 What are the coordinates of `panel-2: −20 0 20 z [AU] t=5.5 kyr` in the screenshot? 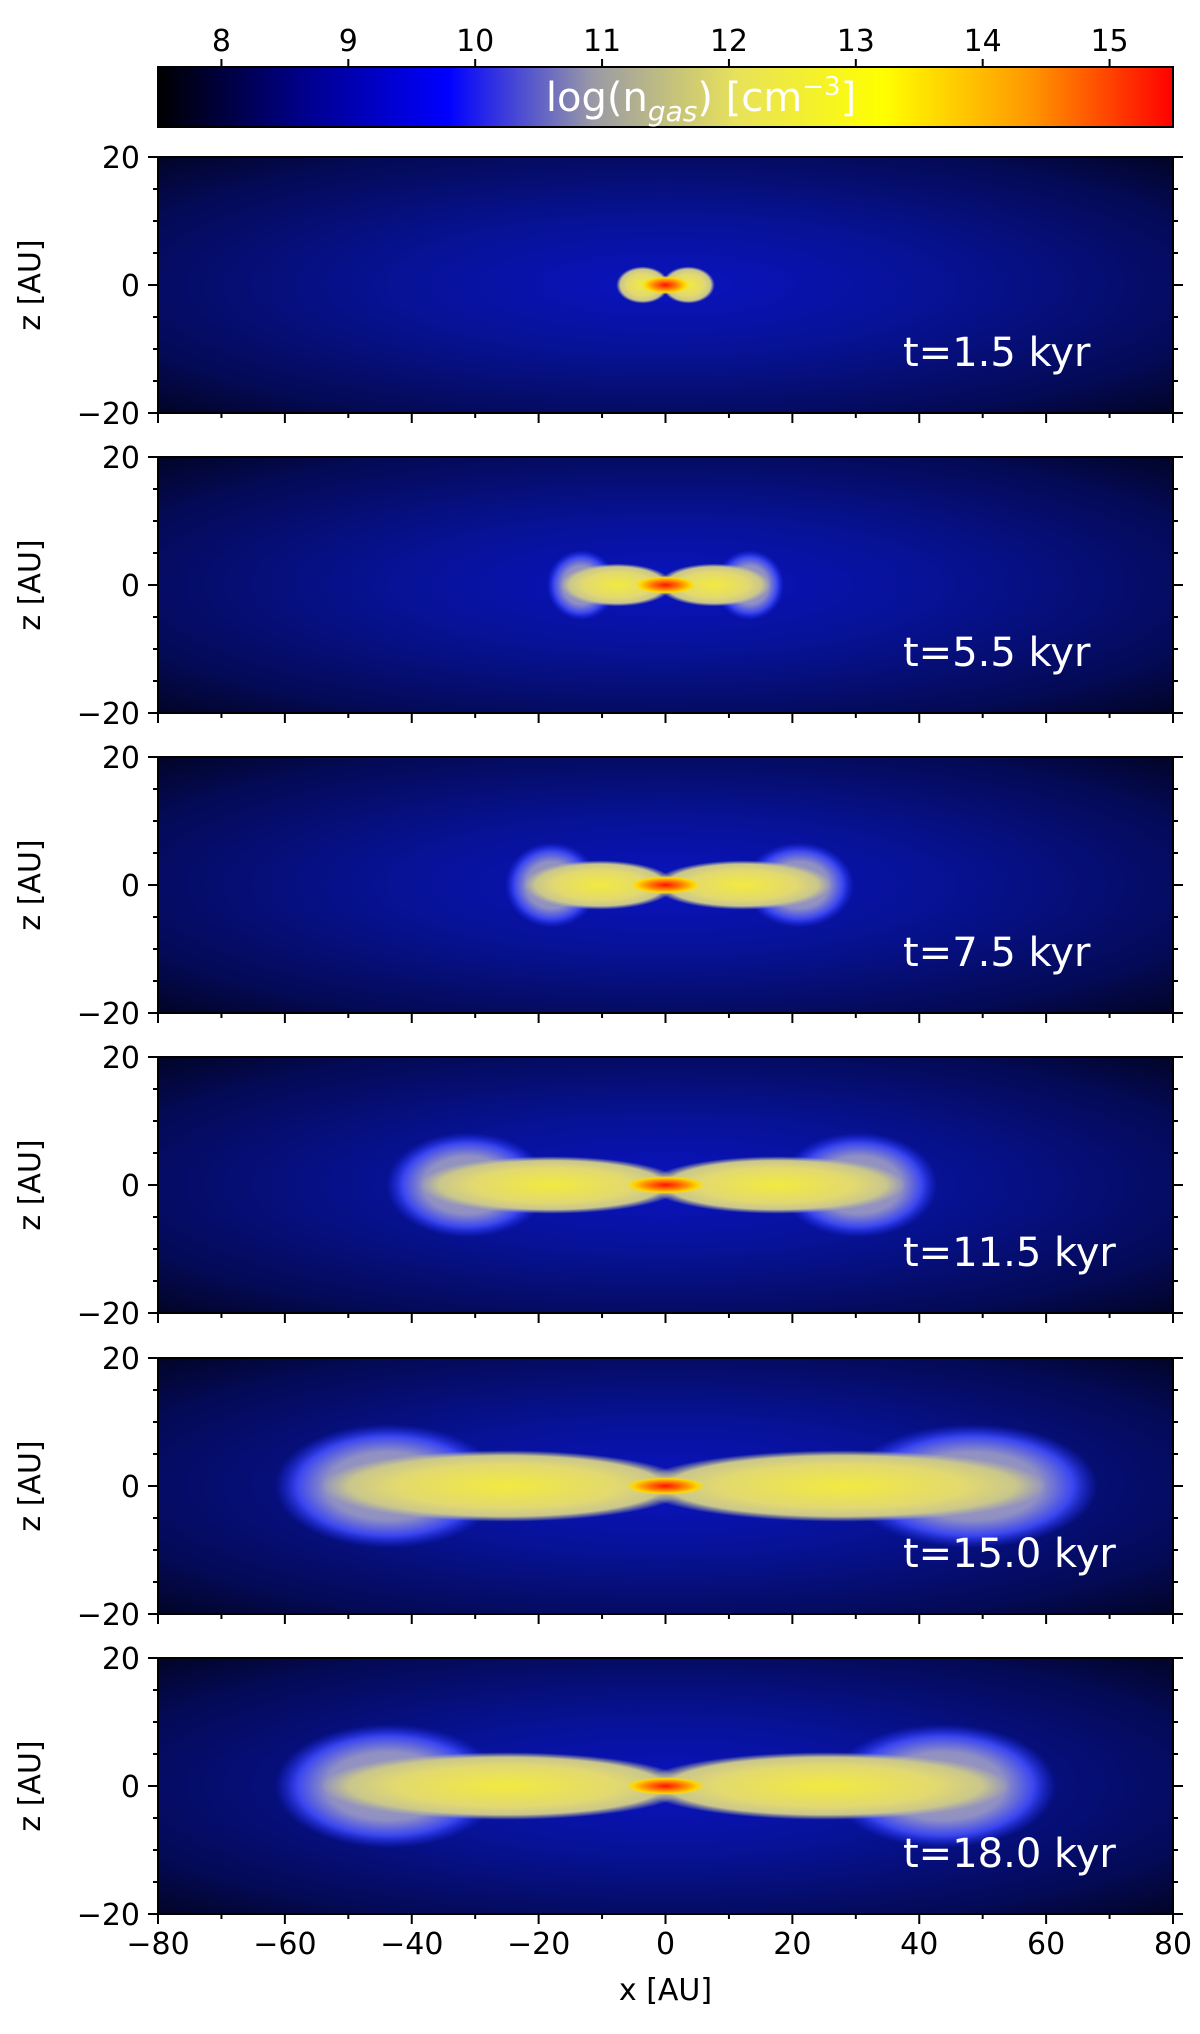 It's located at (598, 586).